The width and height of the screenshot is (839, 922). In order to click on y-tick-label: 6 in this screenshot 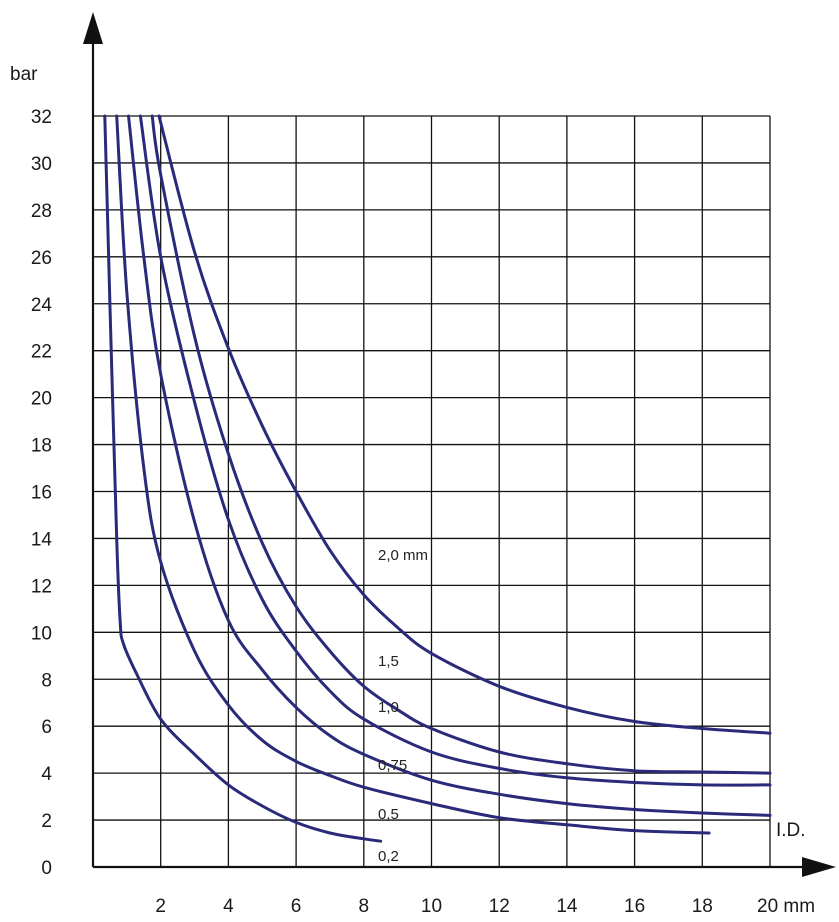, I will do `click(46, 727)`.